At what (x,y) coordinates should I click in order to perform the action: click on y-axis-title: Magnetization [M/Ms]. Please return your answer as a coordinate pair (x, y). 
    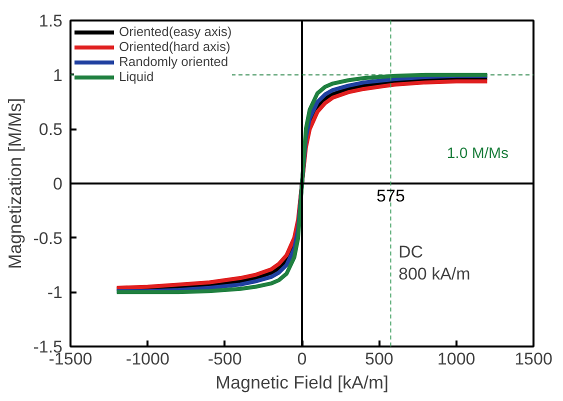
    Looking at the image, I should click on (15, 184).